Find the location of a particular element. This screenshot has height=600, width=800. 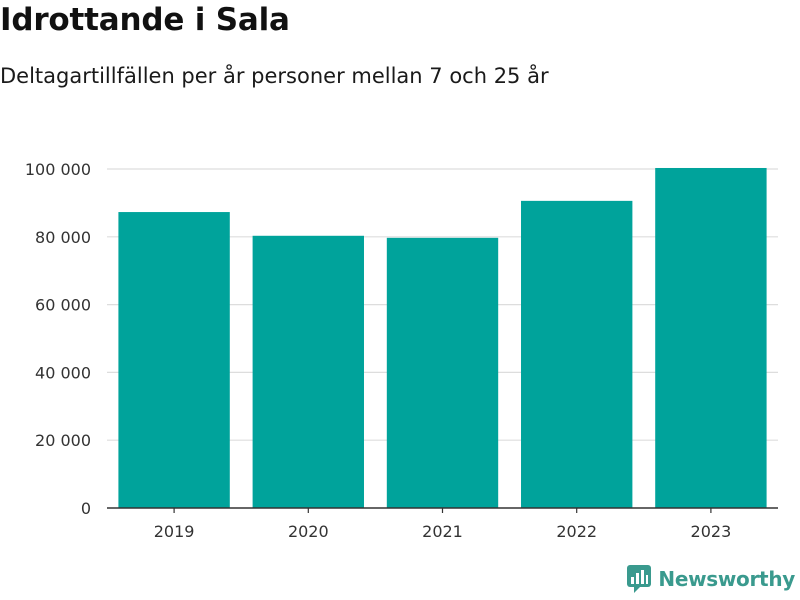

x-tick-label: 2019 is located at coordinates (174, 531).